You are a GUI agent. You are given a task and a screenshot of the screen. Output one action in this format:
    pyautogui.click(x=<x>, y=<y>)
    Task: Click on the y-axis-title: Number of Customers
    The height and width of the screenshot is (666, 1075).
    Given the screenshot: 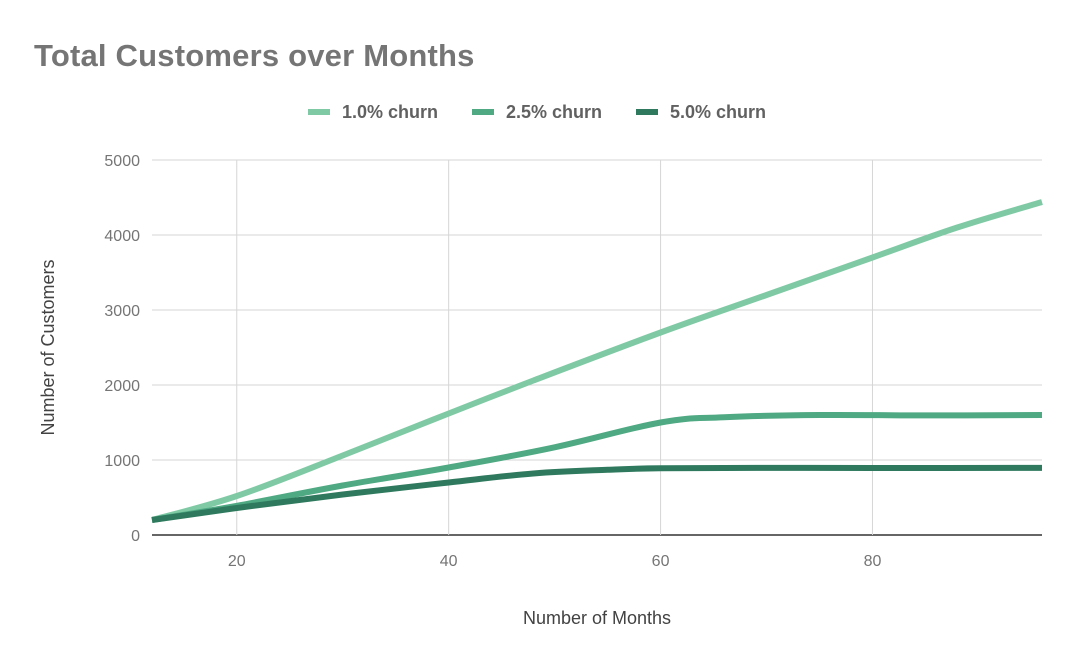 What is the action you would take?
    pyautogui.click(x=48, y=347)
    